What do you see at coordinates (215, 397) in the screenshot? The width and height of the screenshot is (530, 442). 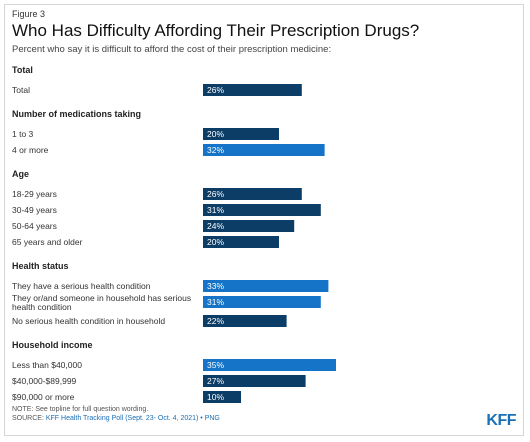 I see `bar-value-label: 10%` at bounding box center [215, 397].